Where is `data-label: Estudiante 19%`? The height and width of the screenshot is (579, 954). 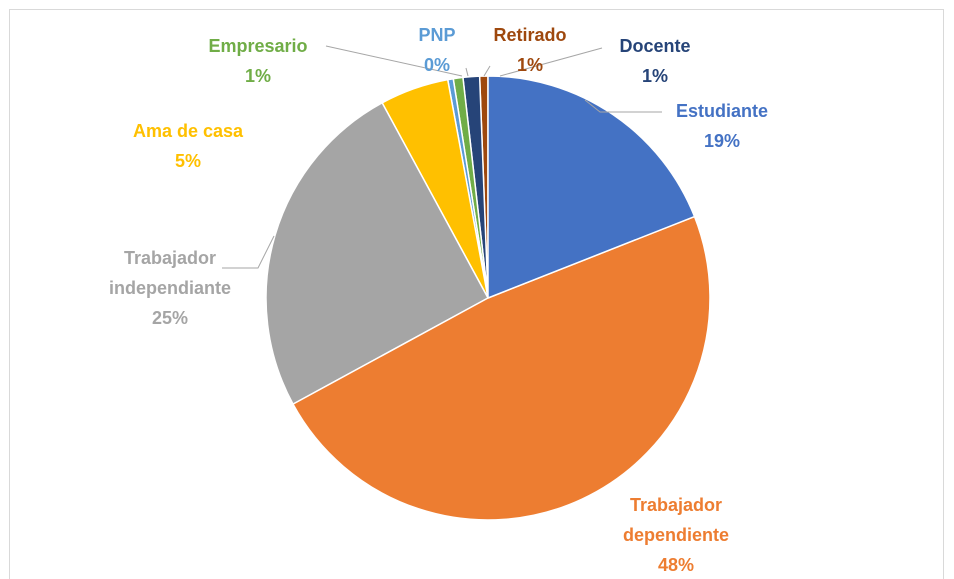
data-label: Estudiante 19% is located at coordinates (722, 126).